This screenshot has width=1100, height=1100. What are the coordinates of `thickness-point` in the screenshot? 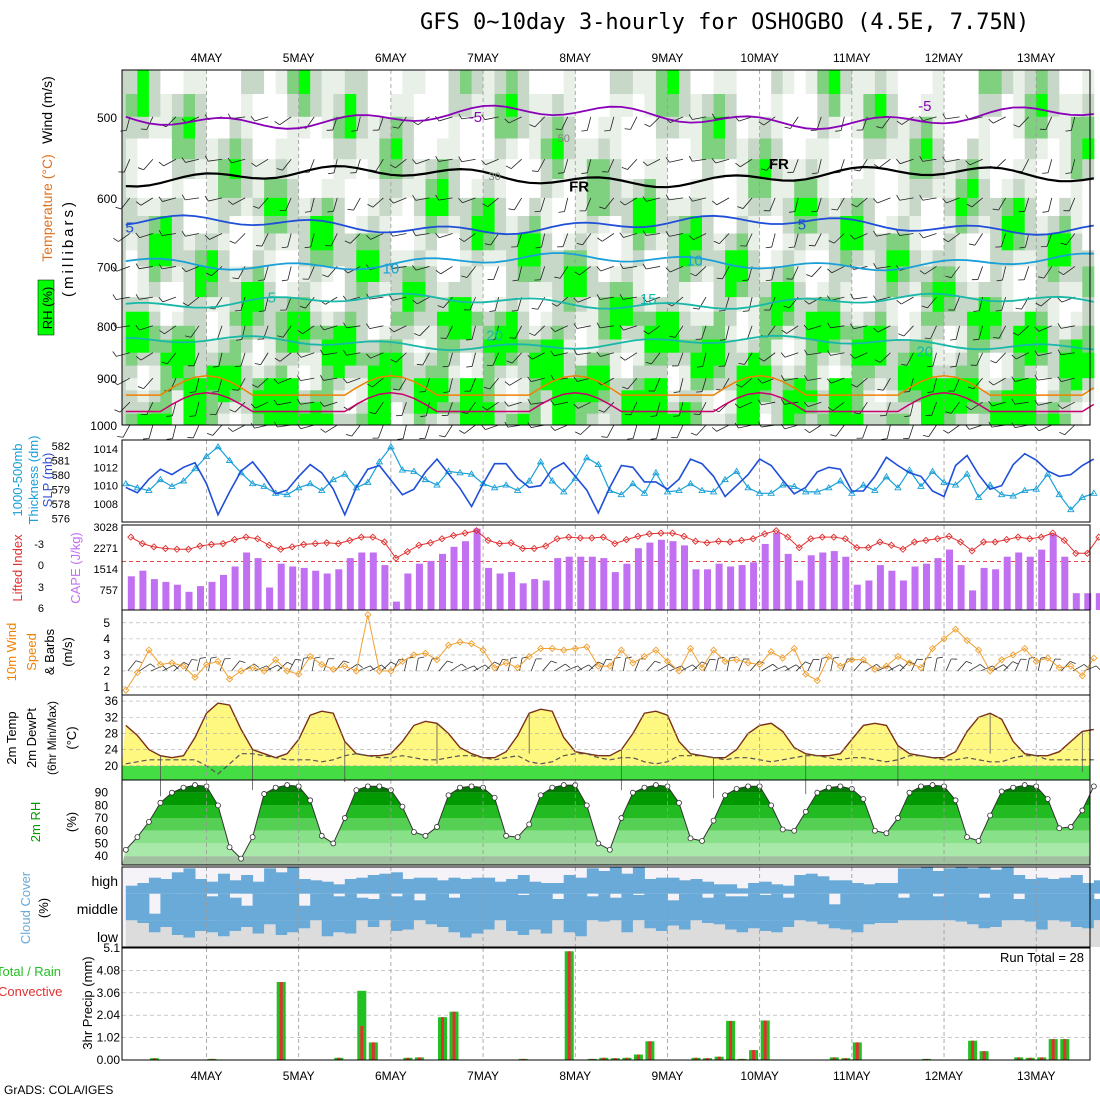 It's located at (137, 487).